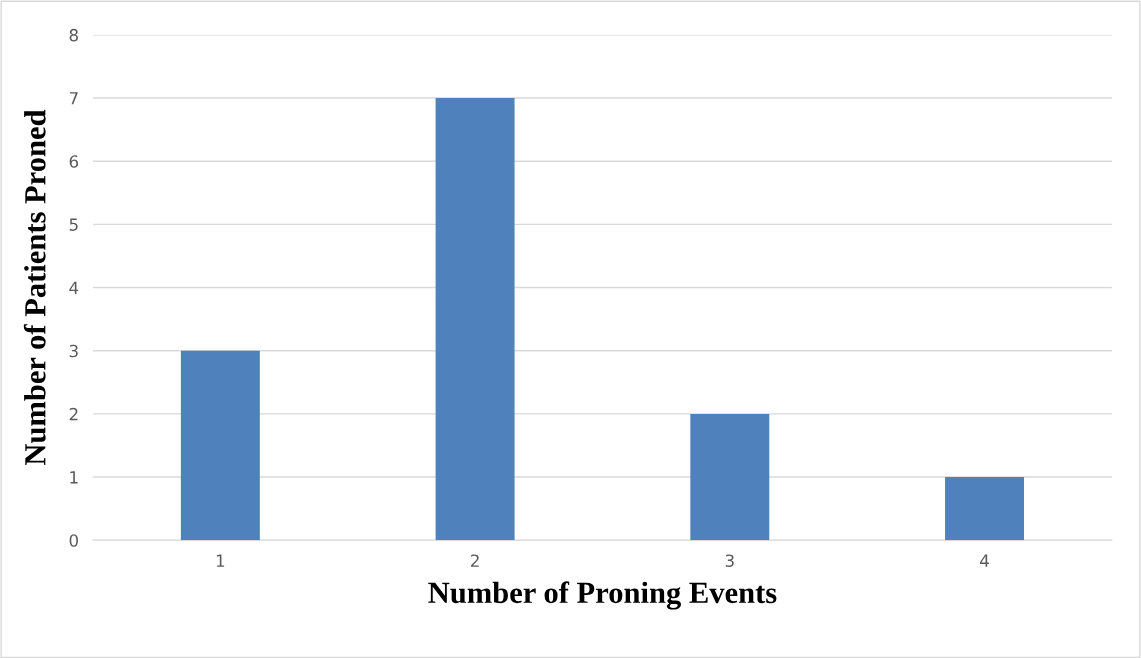 This screenshot has height=658, width=1141. What do you see at coordinates (73, 414) in the screenshot?
I see `y-tick-label: 2` at bounding box center [73, 414].